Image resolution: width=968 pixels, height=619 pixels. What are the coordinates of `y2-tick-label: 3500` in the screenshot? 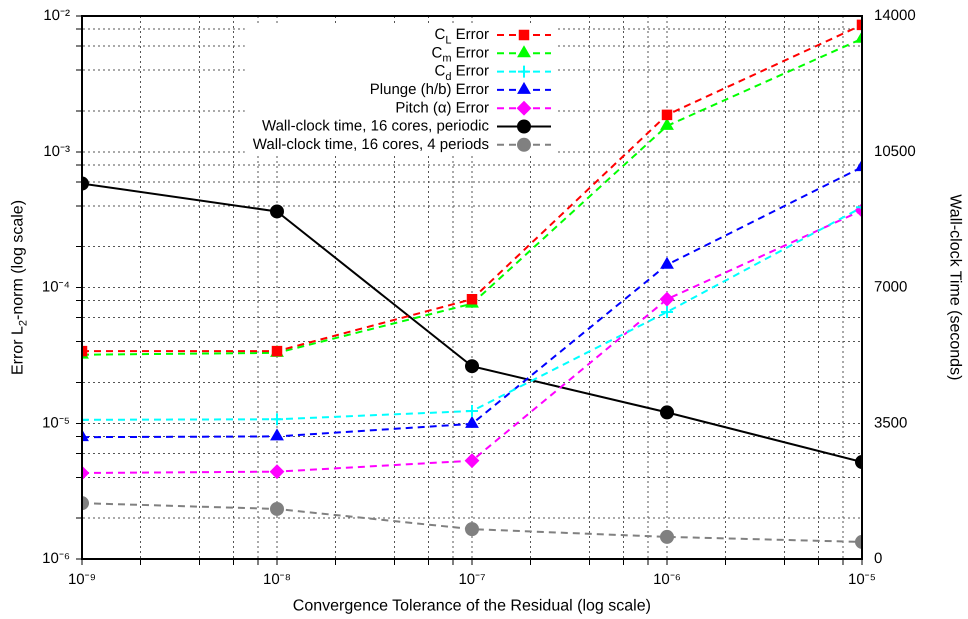 It's located at (891, 423).